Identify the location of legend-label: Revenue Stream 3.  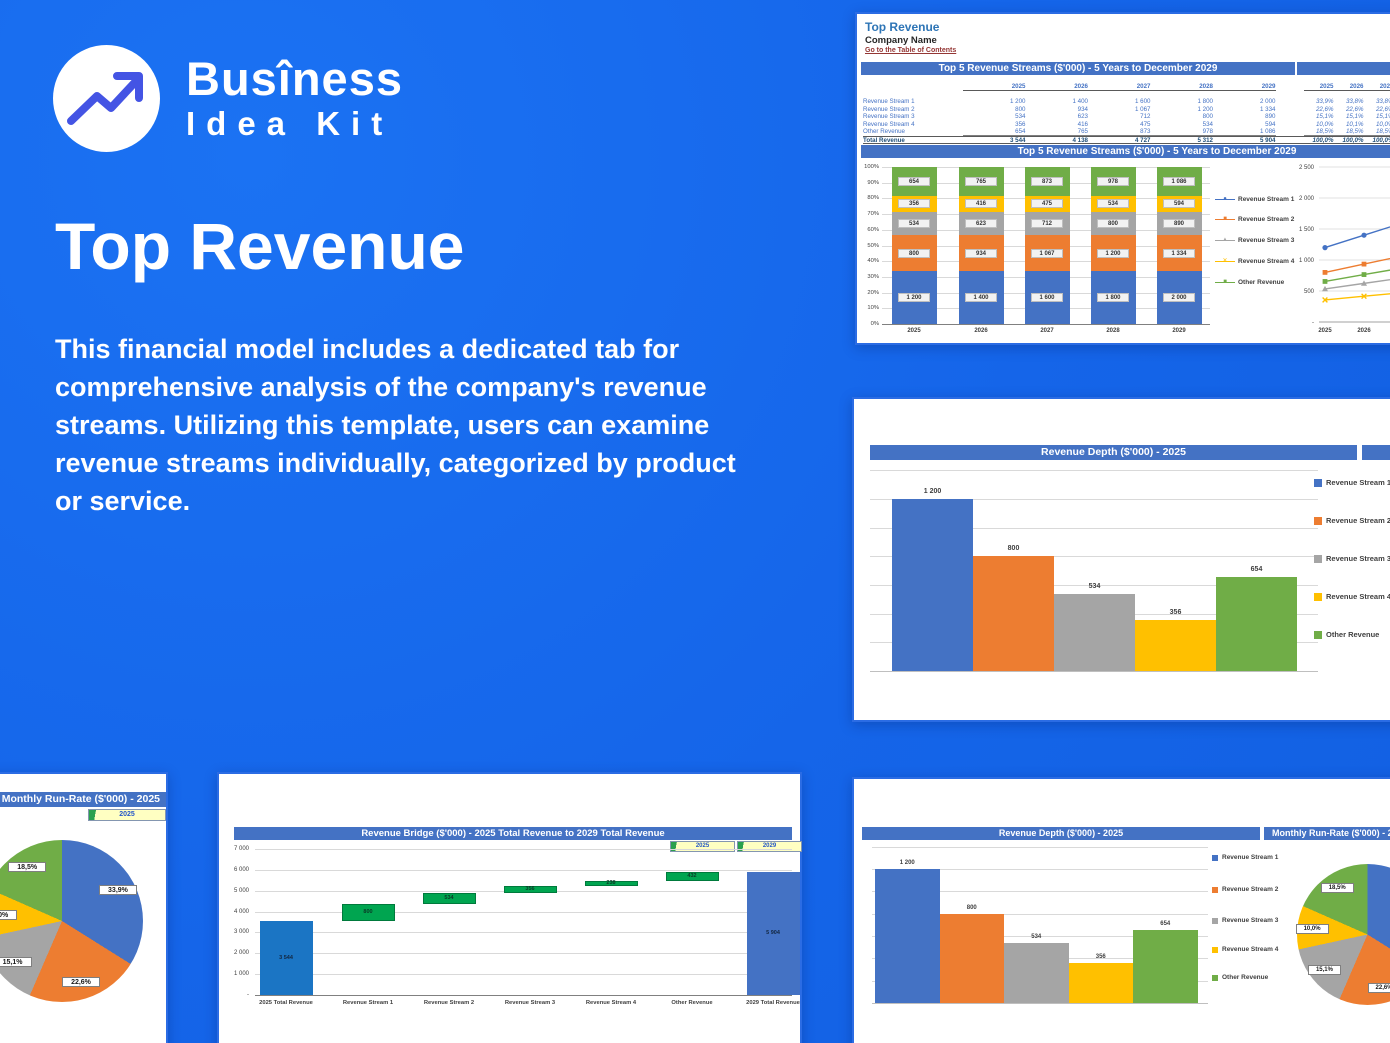
(1266, 240).